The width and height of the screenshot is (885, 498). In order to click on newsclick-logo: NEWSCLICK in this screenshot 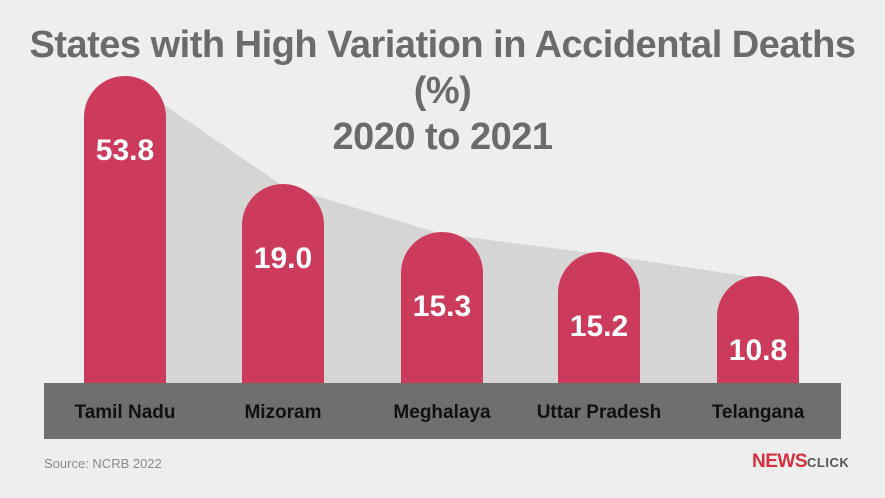, I will do `click(800, 462)`.